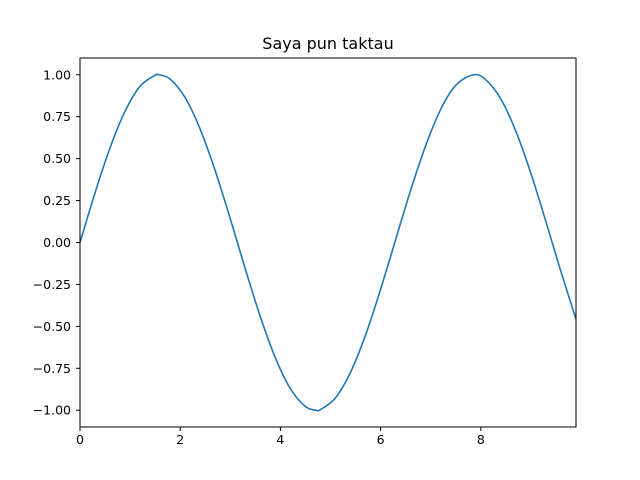 The image size is (640, 480). I want to click on y-tick-label: −0.75, so click(52, 368).